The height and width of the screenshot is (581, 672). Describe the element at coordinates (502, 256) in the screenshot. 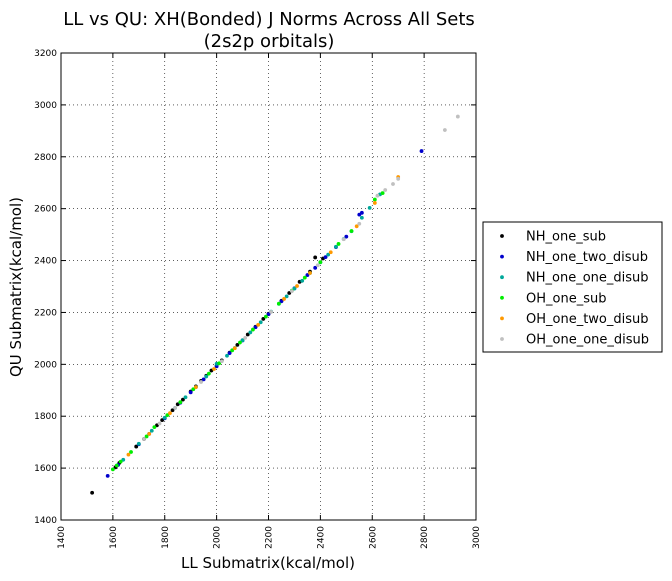

I see `legend-marker-NH-one-two-disub` at that location.